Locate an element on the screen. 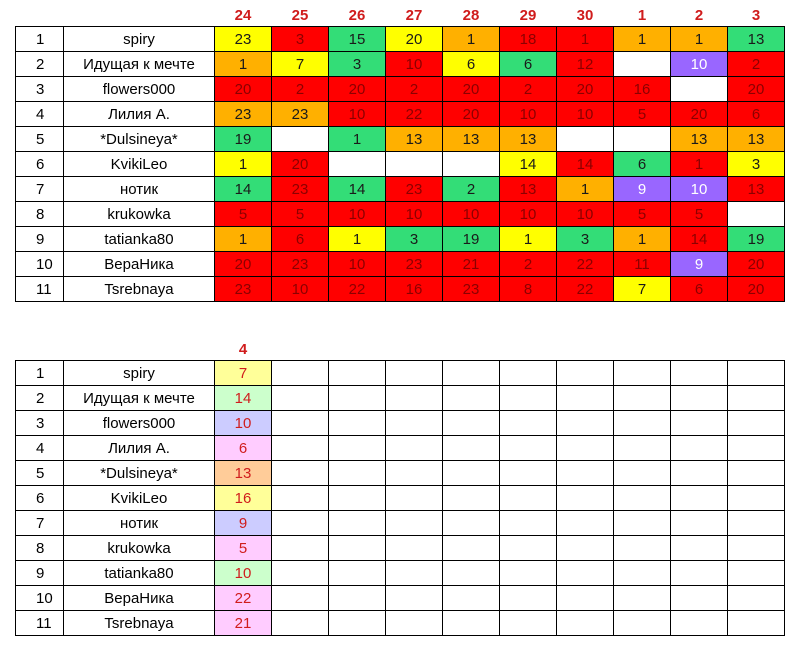  day-header: 24 is located at coordinates (243, 15).